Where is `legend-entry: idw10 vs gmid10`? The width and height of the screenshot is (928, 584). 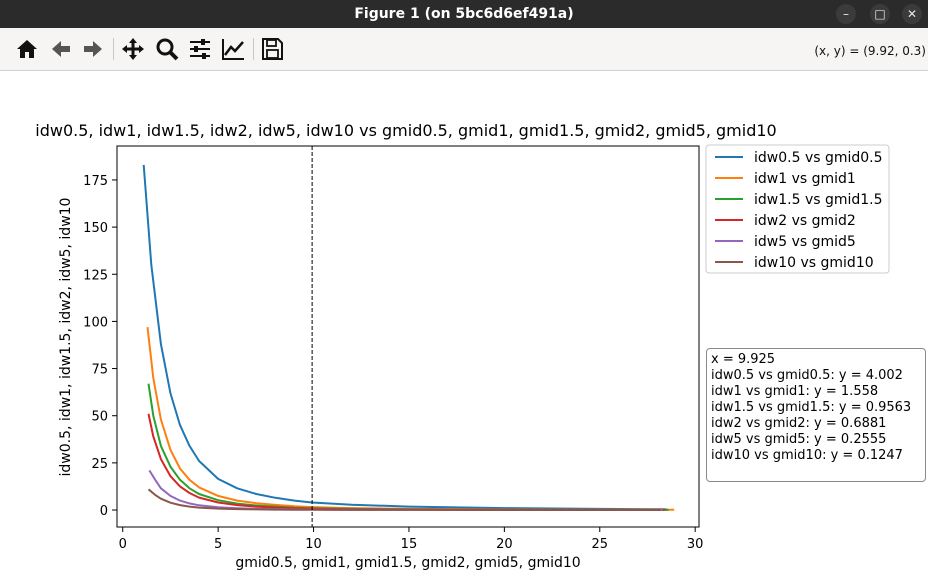 legend-entry: idw10 vs gmid10 is located at coordinates (814, 263).